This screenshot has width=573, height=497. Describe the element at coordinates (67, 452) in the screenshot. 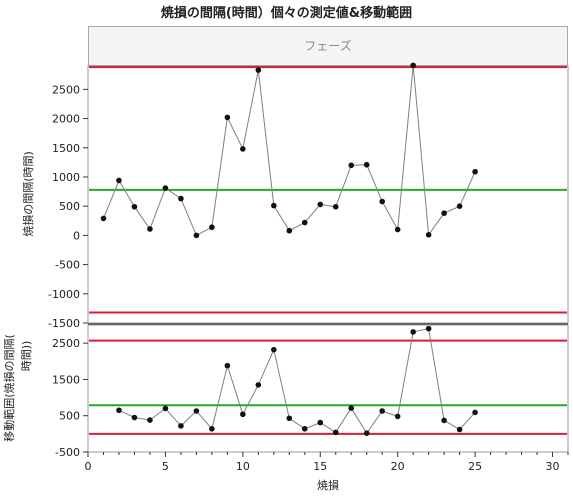

I see `moving-range-y-tick-label: -500` at that location.